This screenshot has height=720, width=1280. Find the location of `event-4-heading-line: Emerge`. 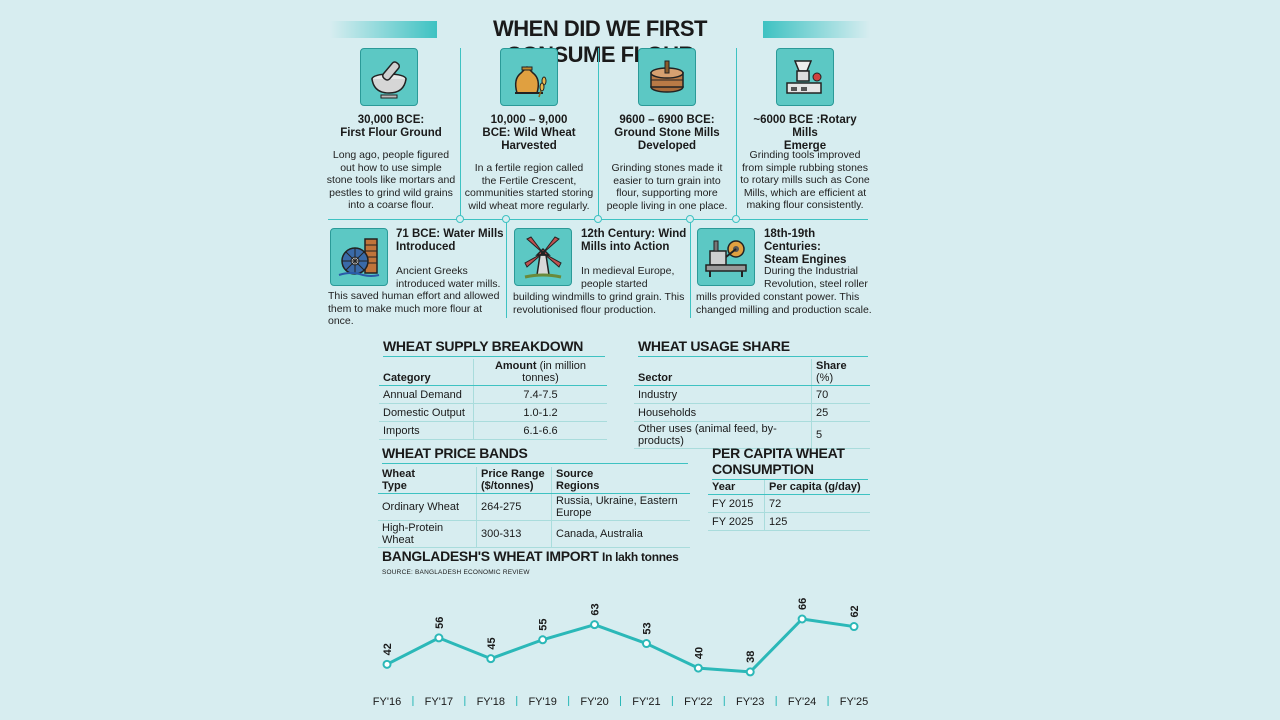

event-4-heading-line: Emerge is located at coordinates (805, 146).